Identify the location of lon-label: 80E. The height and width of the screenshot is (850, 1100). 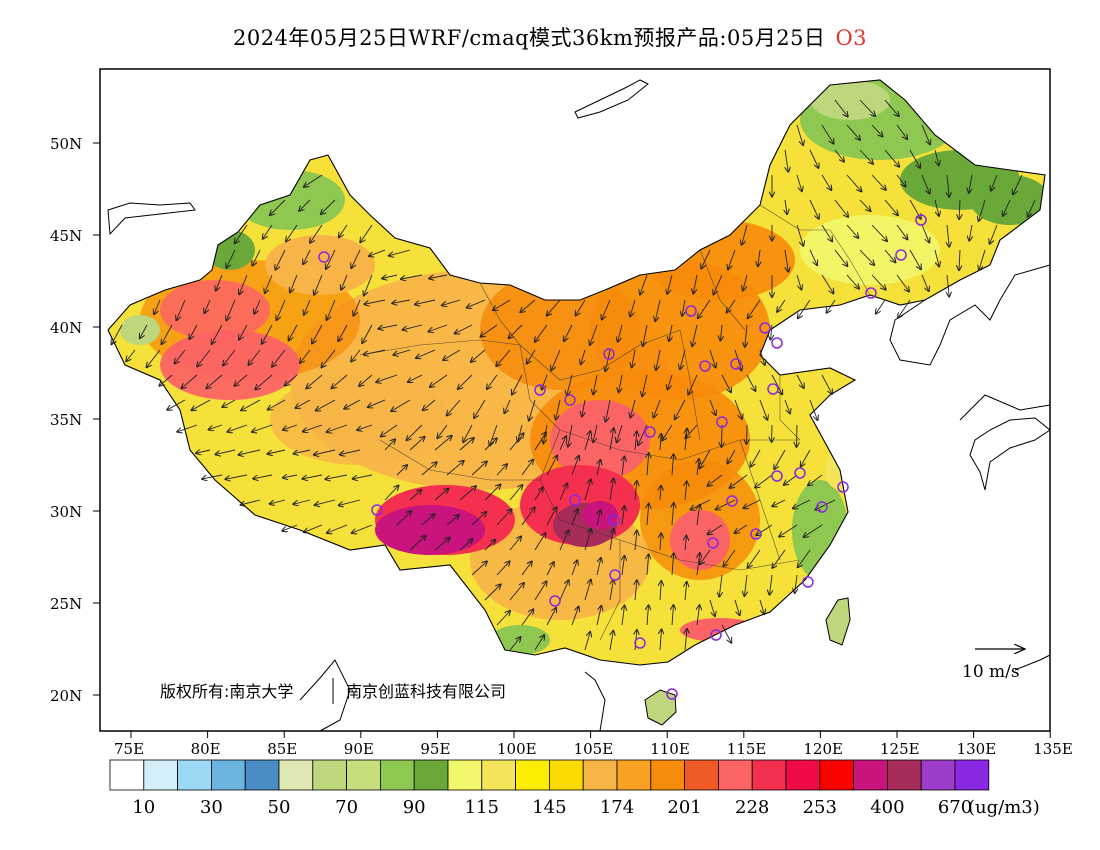
(206, 749).